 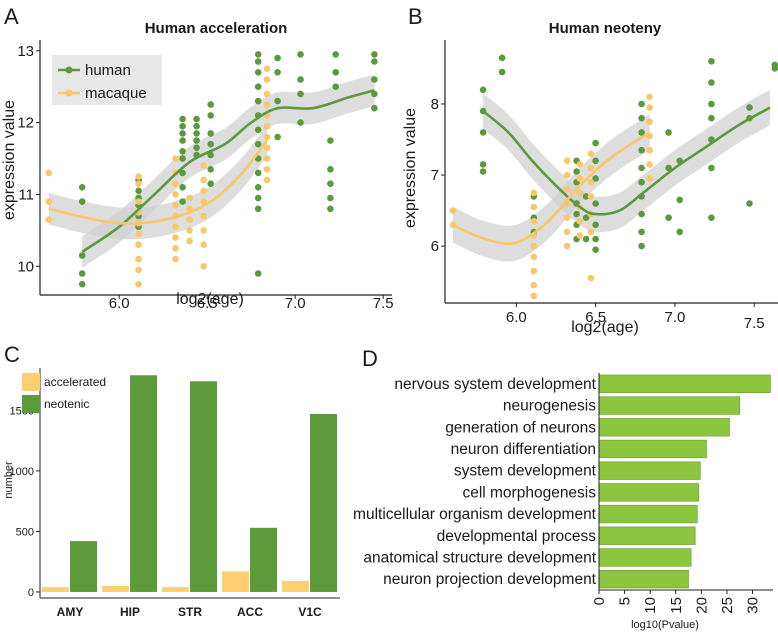 I want to click on x-tick-label: 6.0, so click(x=119, y=303).